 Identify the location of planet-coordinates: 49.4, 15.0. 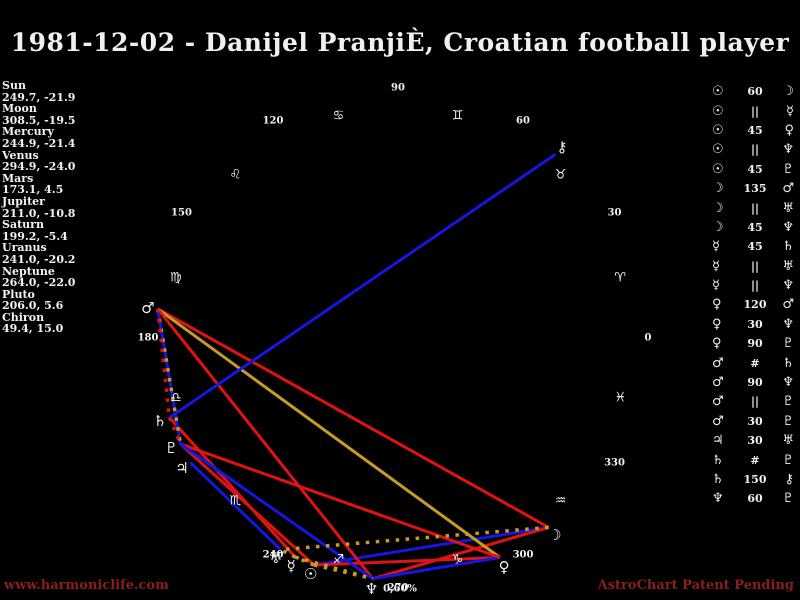
(33, 329).